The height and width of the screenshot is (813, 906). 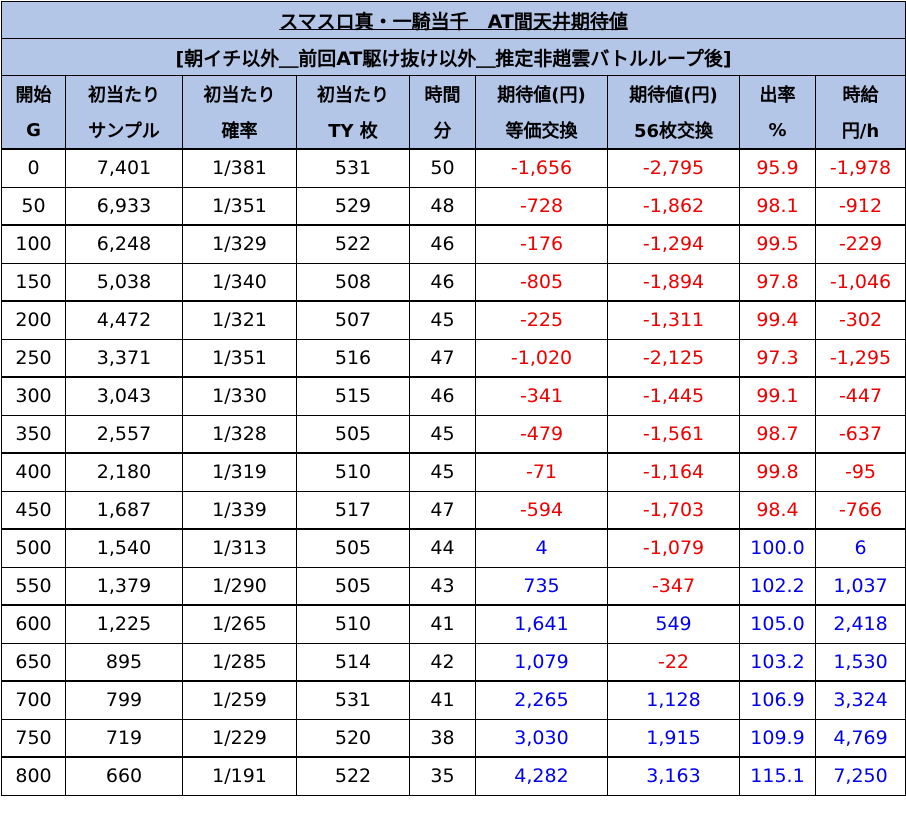 What do you see at coordinates (124, 548) in the screenshot?
I see `cell-first-hit-sample: 1,540` at bounding box center [124, 548].